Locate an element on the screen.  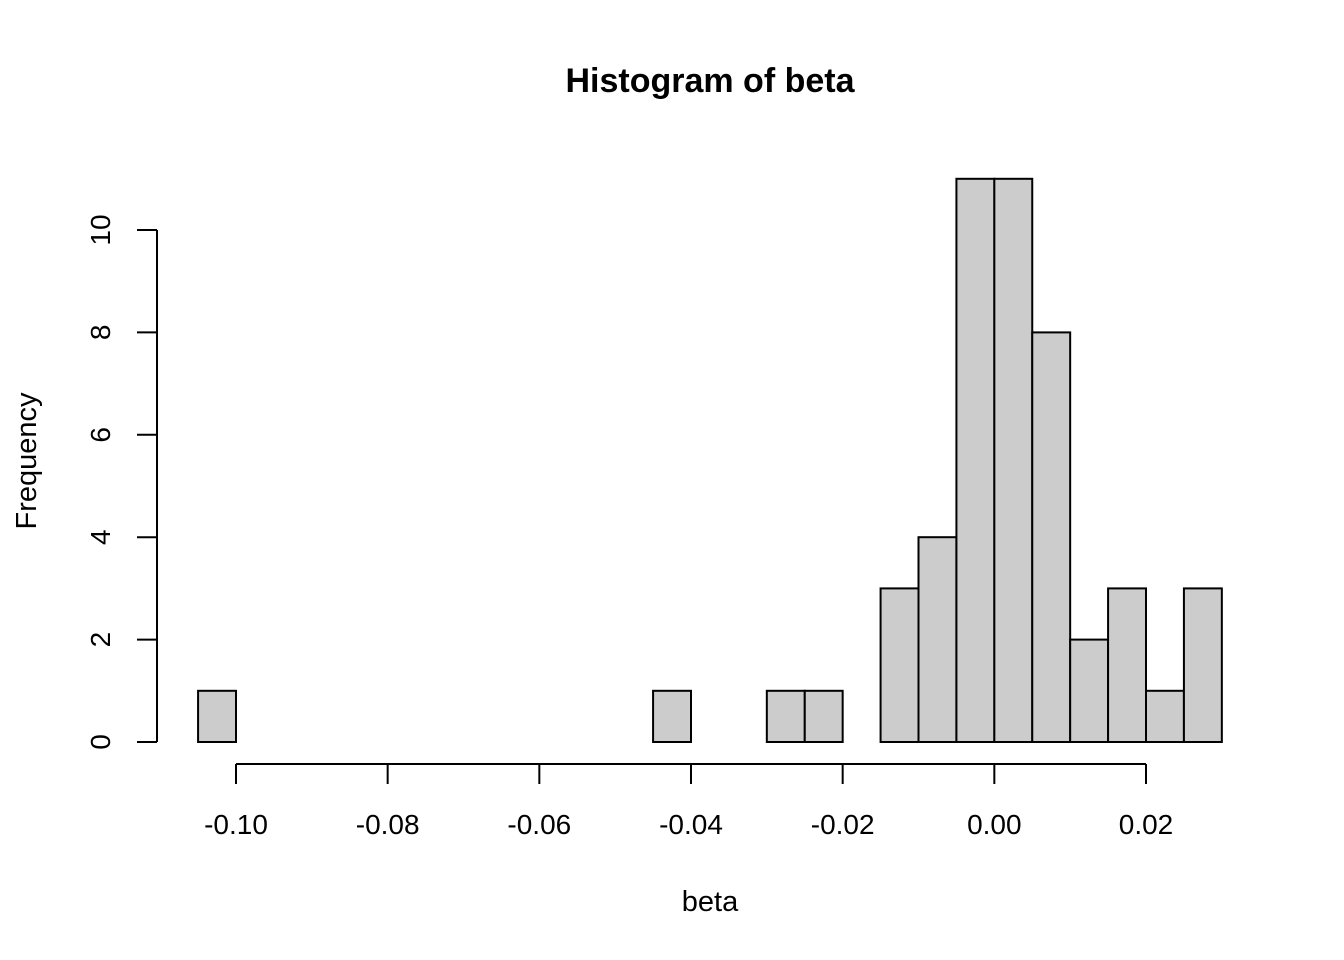
x-tick-label: -0.08 is located at coordinates (388, 824).